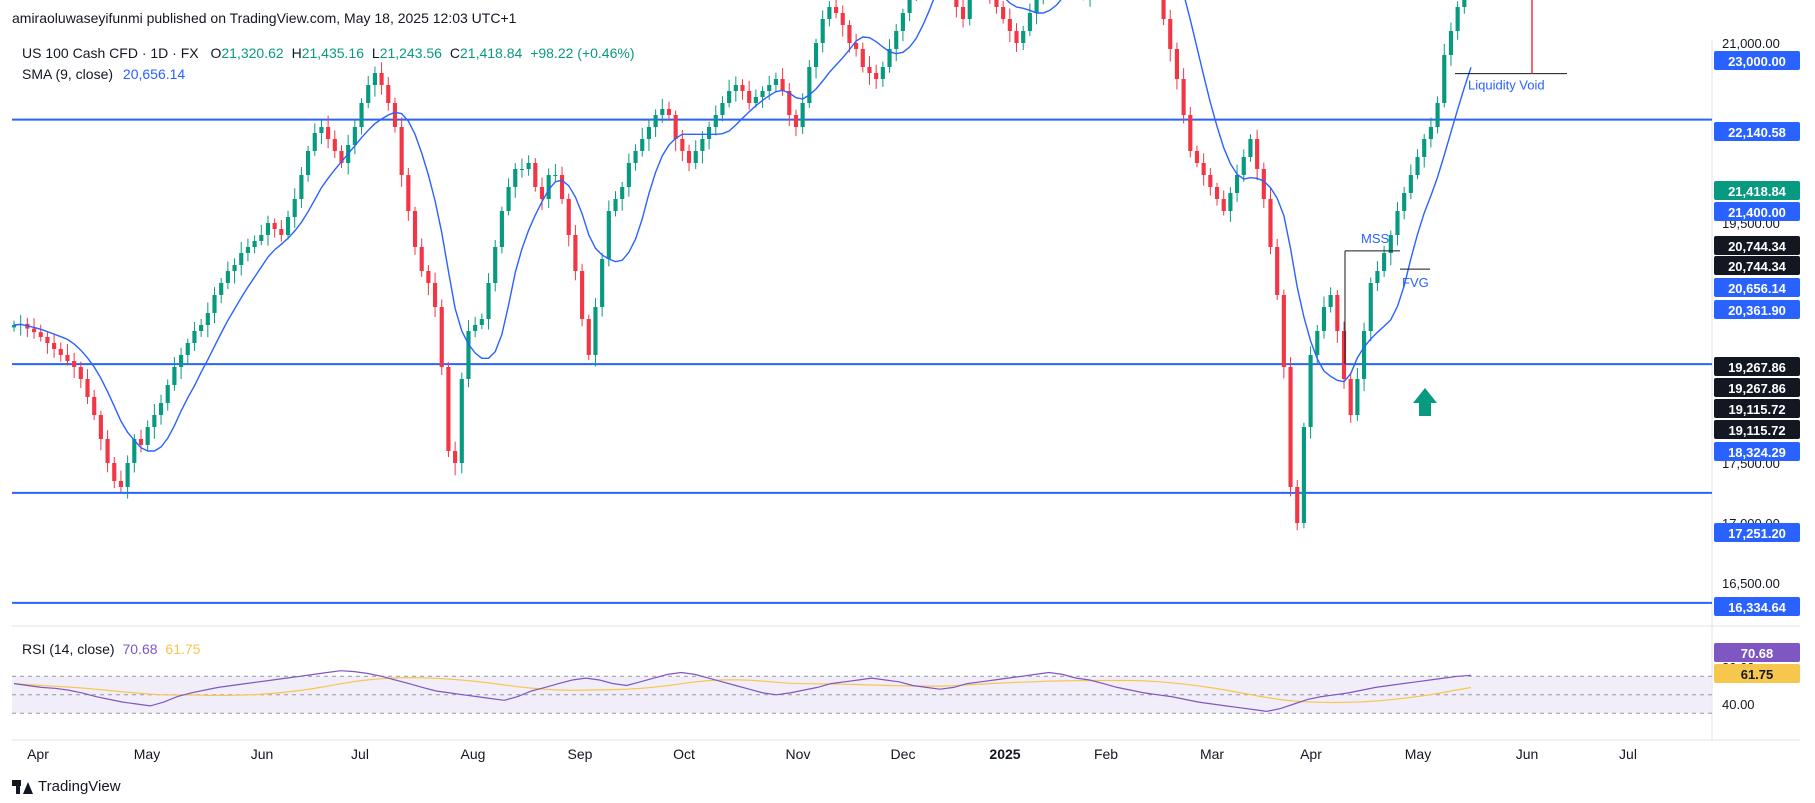  Describe the element at coordinates (1415, 282) in the screenshot. I see `fvg-label: FVG` at that location.